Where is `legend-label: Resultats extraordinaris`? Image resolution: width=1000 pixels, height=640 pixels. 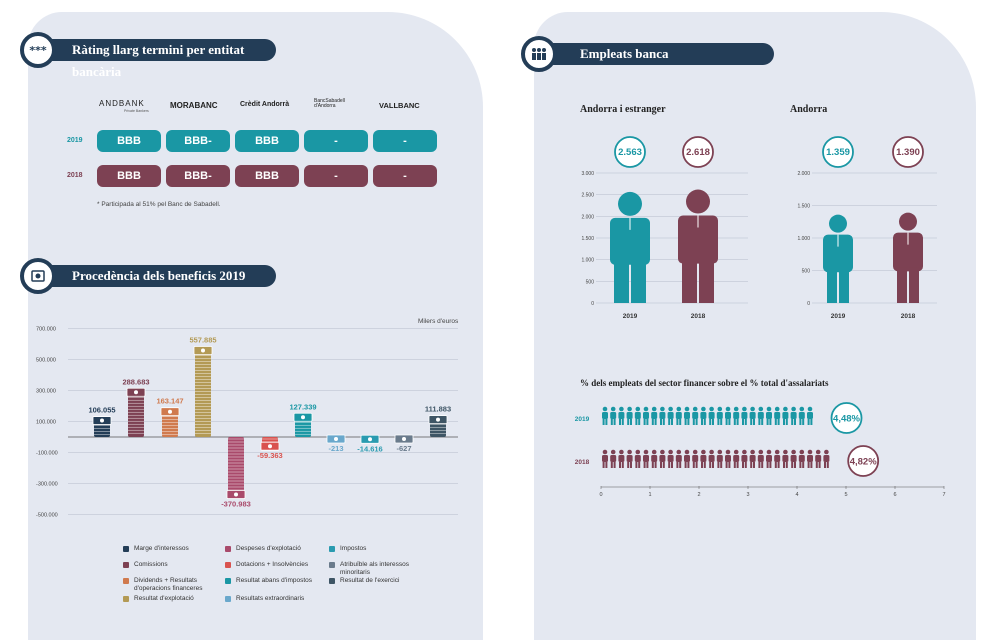 legend-label: Resultats extraordinaris is located at coordinates (270, 598).